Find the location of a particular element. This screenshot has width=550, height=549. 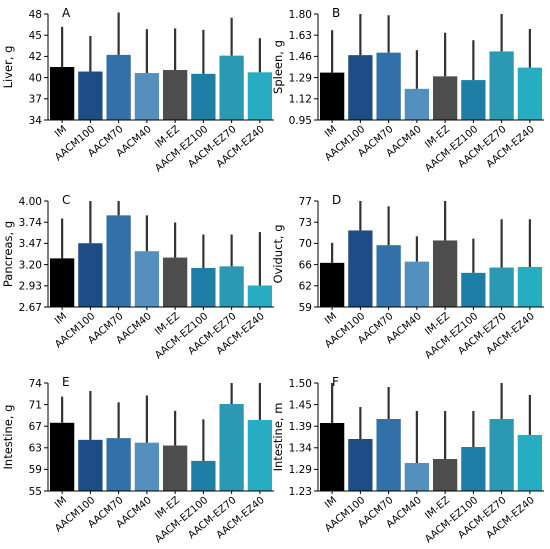

panel-letter: E is located at coordinates (66, 382).